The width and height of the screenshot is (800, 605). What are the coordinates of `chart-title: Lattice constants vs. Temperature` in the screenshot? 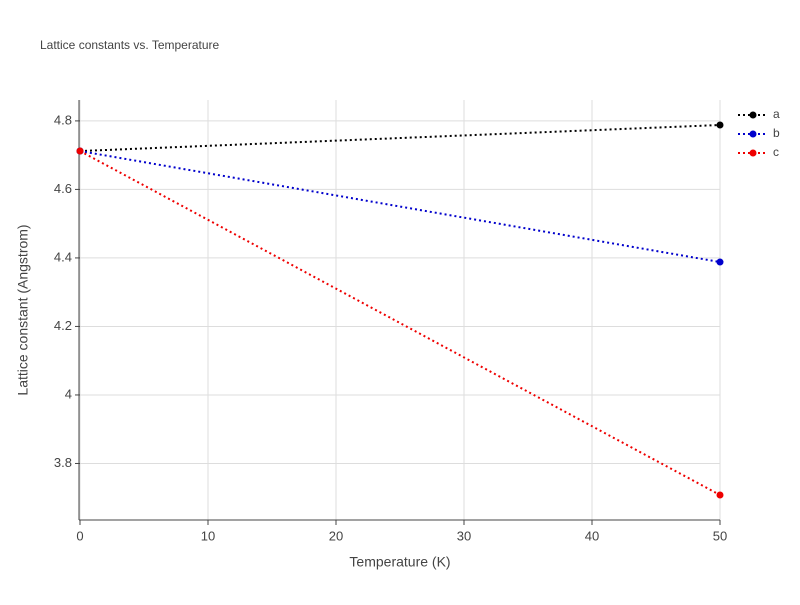 It's located at (130, 45).